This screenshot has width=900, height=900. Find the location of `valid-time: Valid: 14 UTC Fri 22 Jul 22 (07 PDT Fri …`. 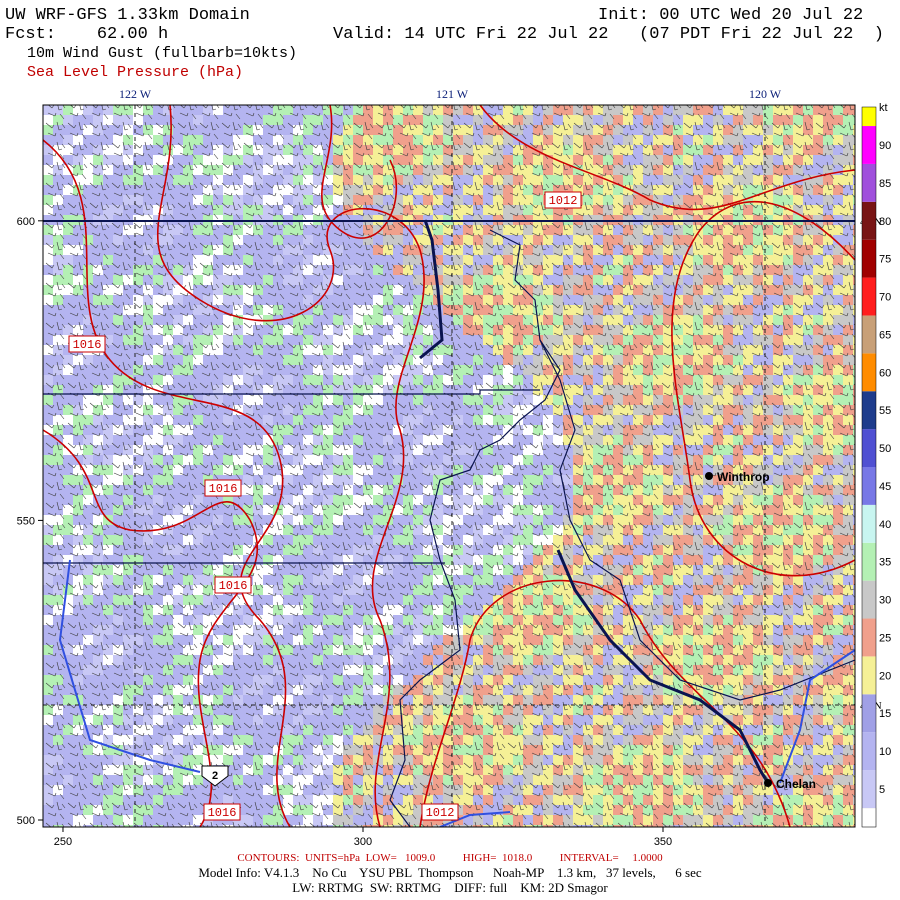

valid-time: Valid: 14 UTC Fri 22 Jul 22 (07 PDT Fri … is located at coordinates (608, 34).